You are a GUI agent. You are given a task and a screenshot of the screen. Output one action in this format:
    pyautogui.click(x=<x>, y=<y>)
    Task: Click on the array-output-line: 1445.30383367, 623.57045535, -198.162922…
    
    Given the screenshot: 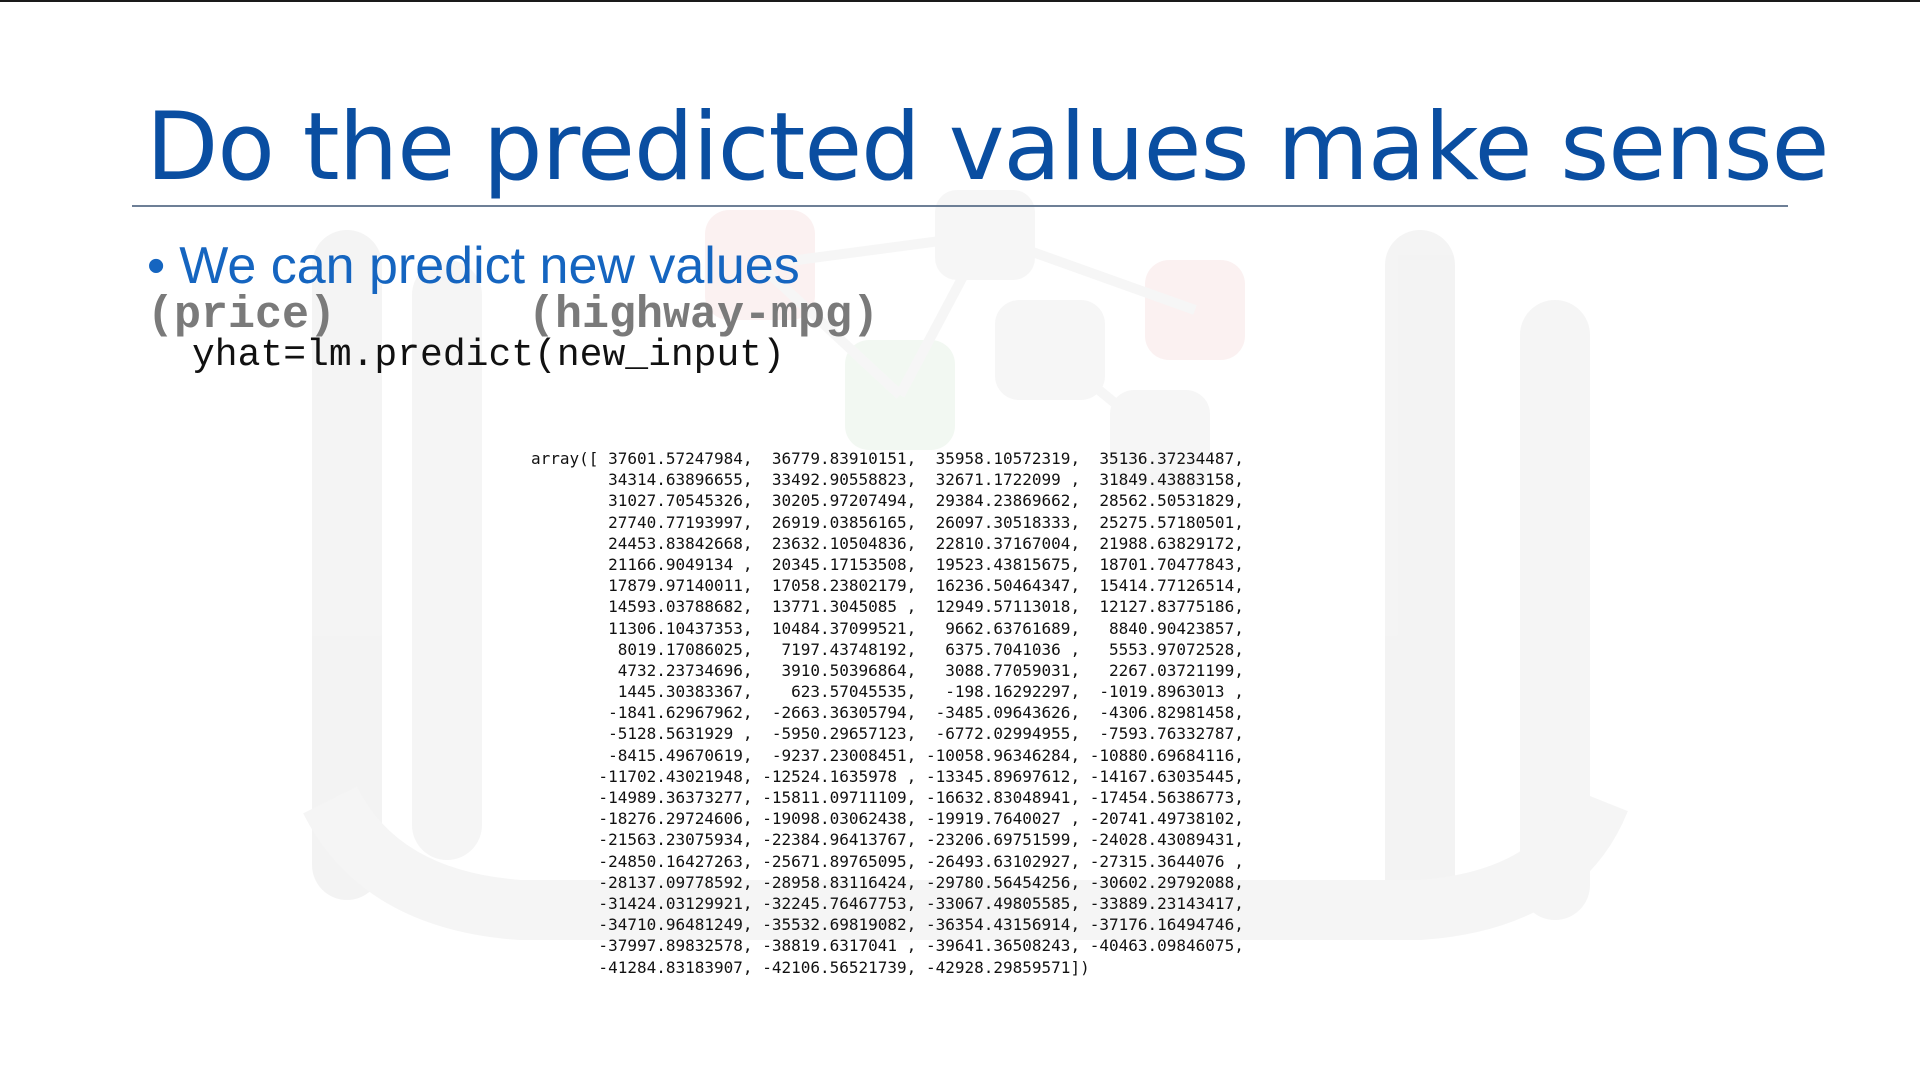 What is the action you would take?
    pyautogui.click(x=887, y=692)
    